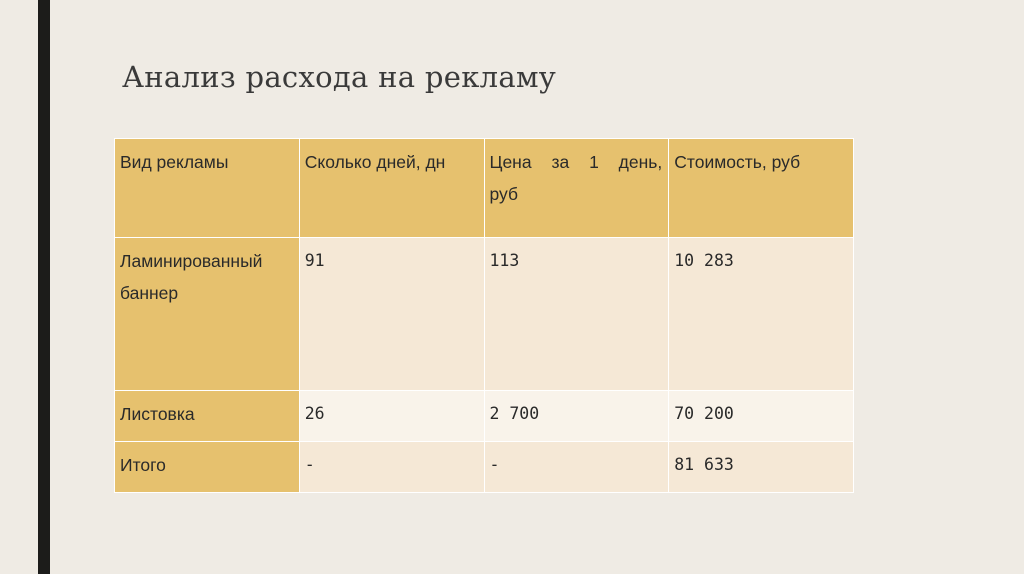 This screenshot has width=1024, height=574. What do you see at coordinates (207, 467) in the screenshot?
I see `cell-ad-type: Итого` at bounding box center [207, 467].